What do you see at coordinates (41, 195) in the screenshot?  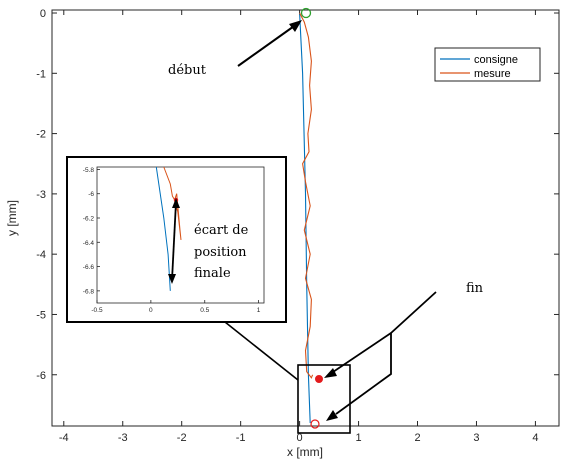 I see `y-tick-label: -3` at bounding box center [41, 195].